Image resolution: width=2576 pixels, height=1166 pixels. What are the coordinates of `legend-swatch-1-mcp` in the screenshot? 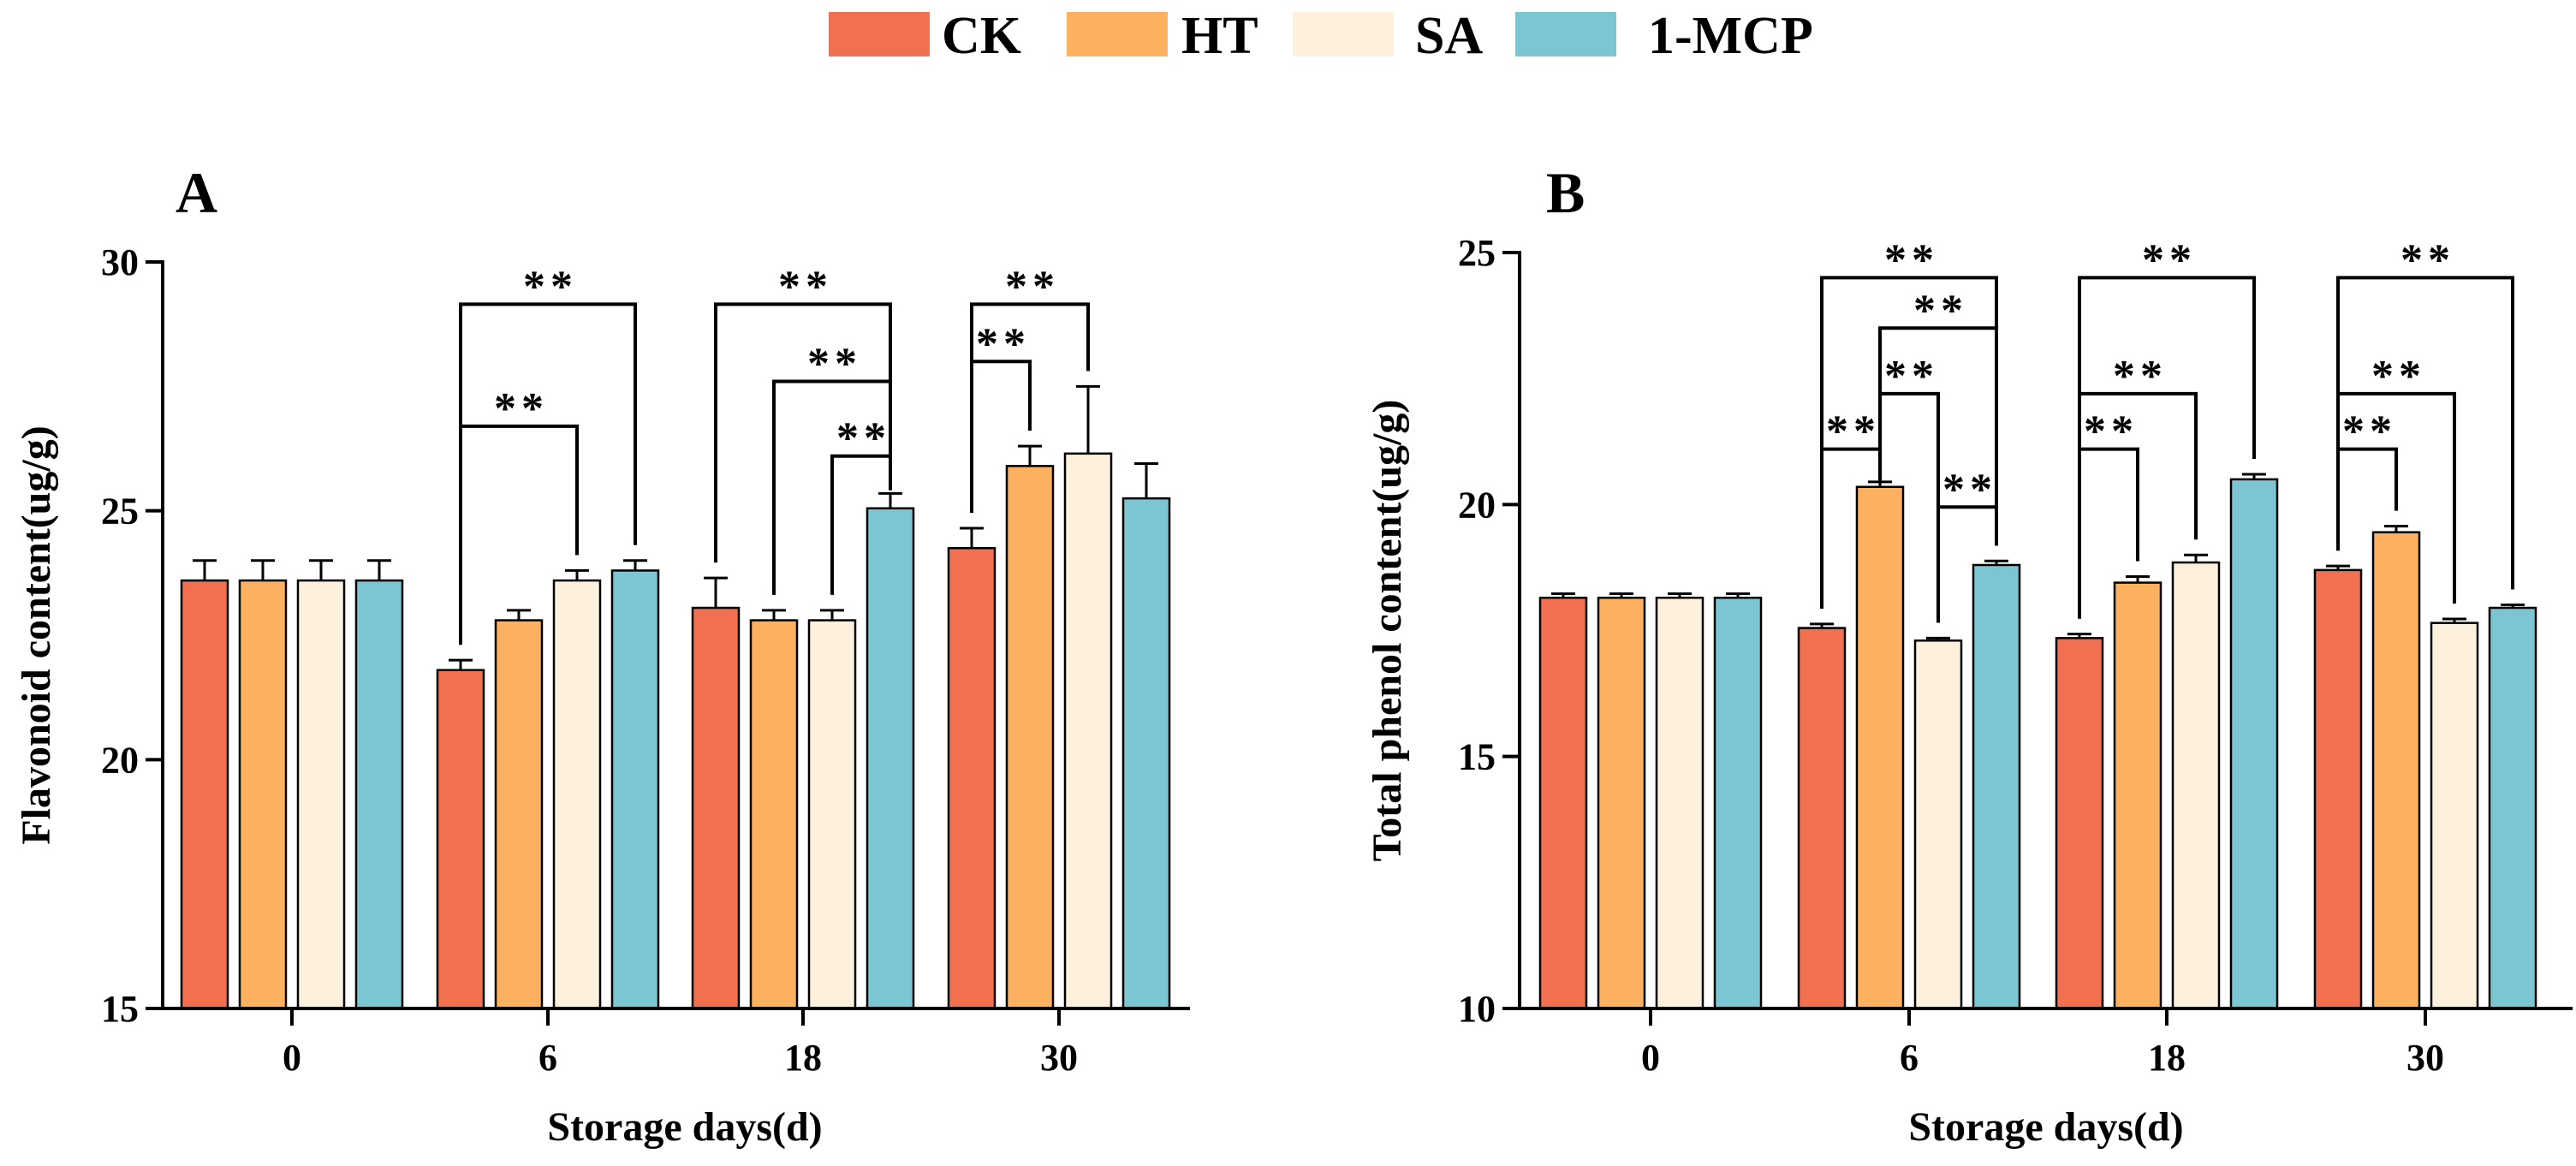 It's located at (1566, 34).